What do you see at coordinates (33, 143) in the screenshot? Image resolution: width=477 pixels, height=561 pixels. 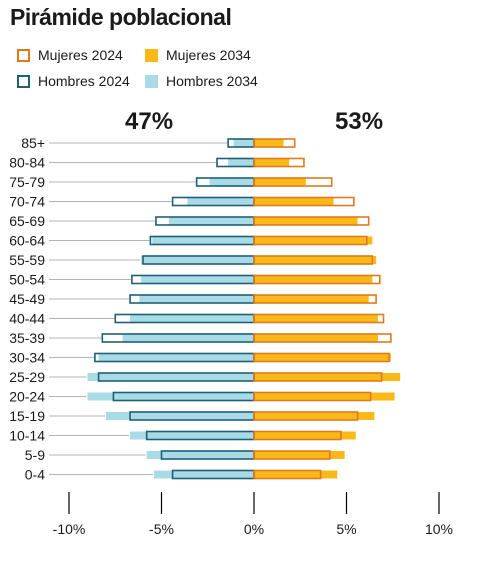 I see `age-group-label: 85+` at bounding box center [33, 143].